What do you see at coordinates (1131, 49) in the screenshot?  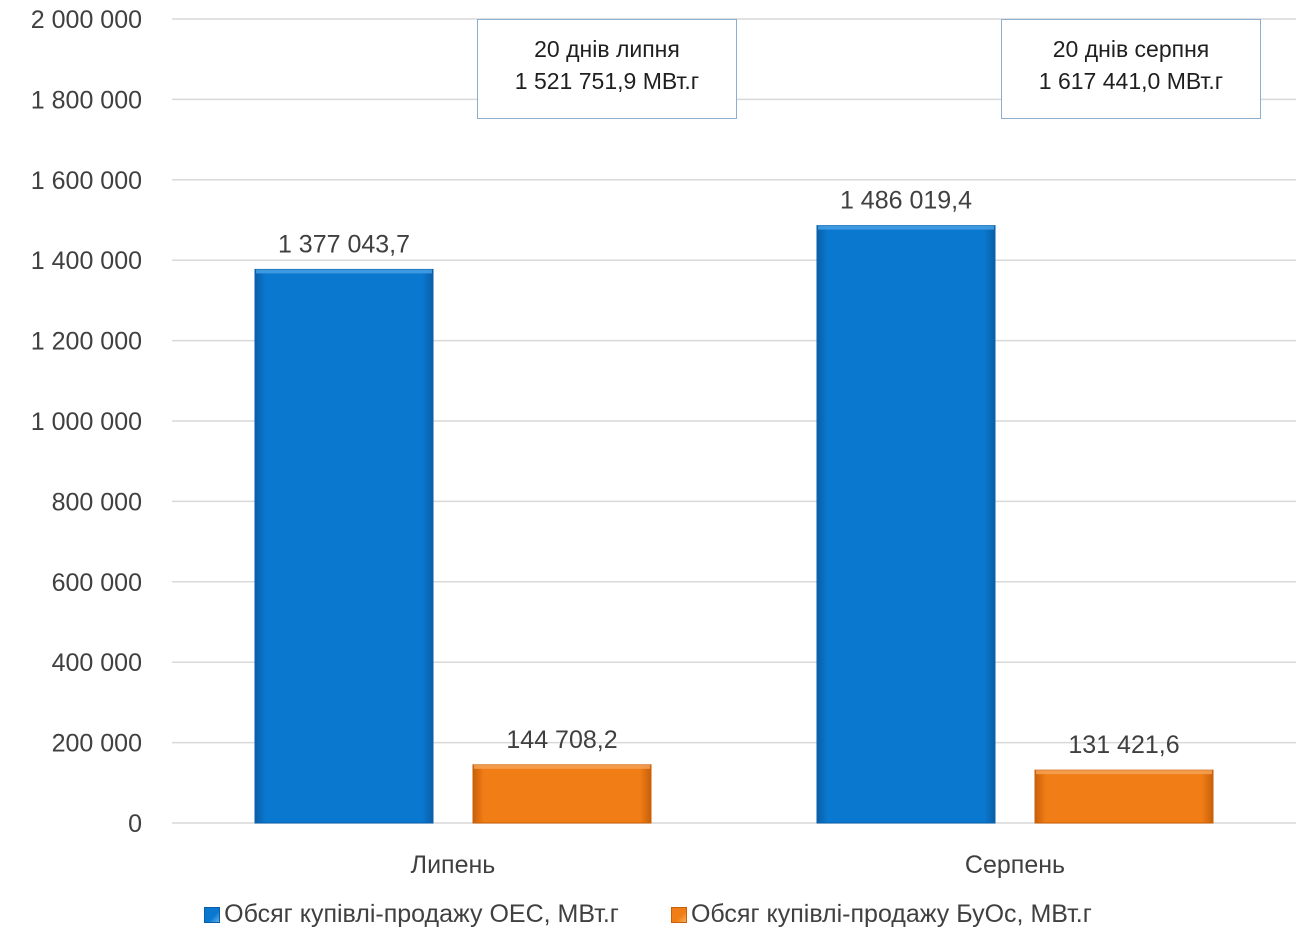 I see `annotation-august-line1: 20 днів серпня` at bounding box center [1131, 49].